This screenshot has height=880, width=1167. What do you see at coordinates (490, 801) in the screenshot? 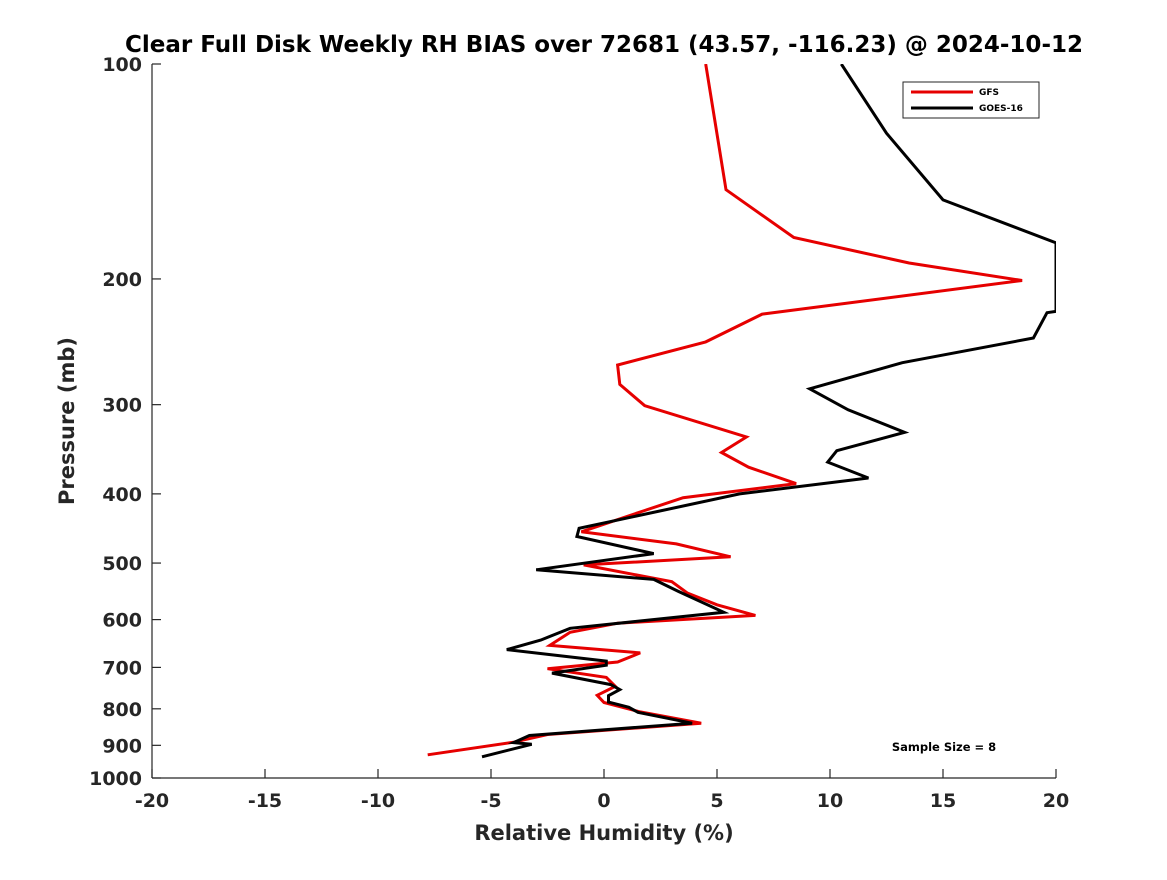
I see `x-tick-label: -5` at bounding box center [490, 801].